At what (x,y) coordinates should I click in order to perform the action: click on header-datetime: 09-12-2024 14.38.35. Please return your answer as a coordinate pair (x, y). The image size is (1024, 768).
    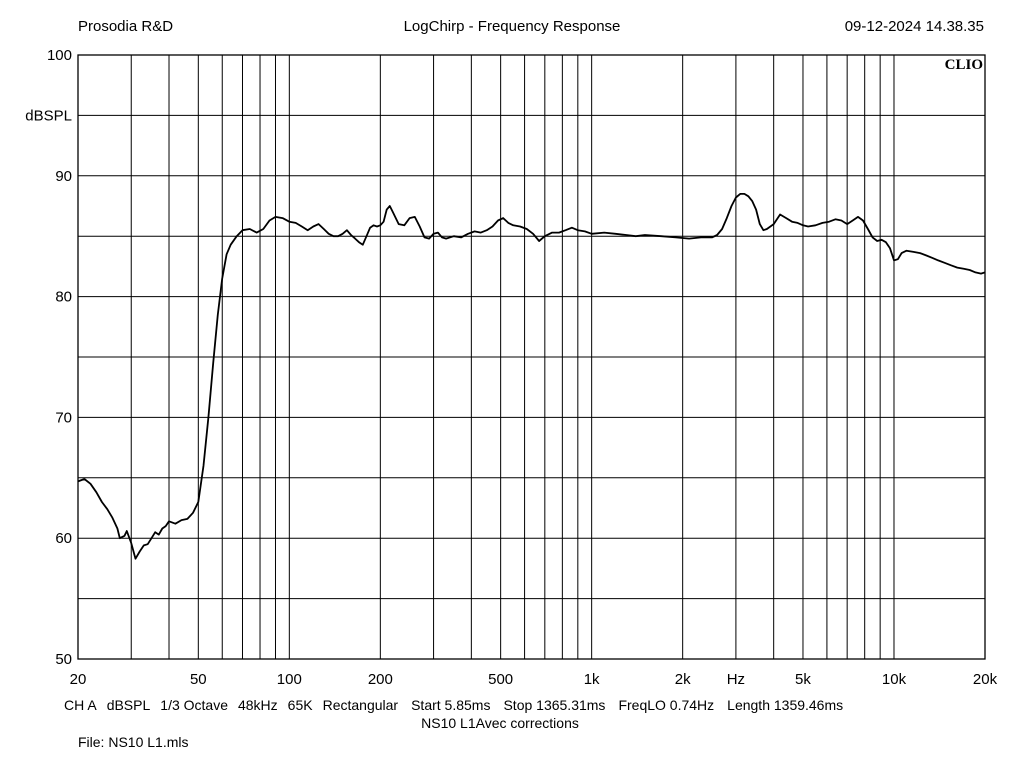
    Looking at the image, I should click on (914, 26).